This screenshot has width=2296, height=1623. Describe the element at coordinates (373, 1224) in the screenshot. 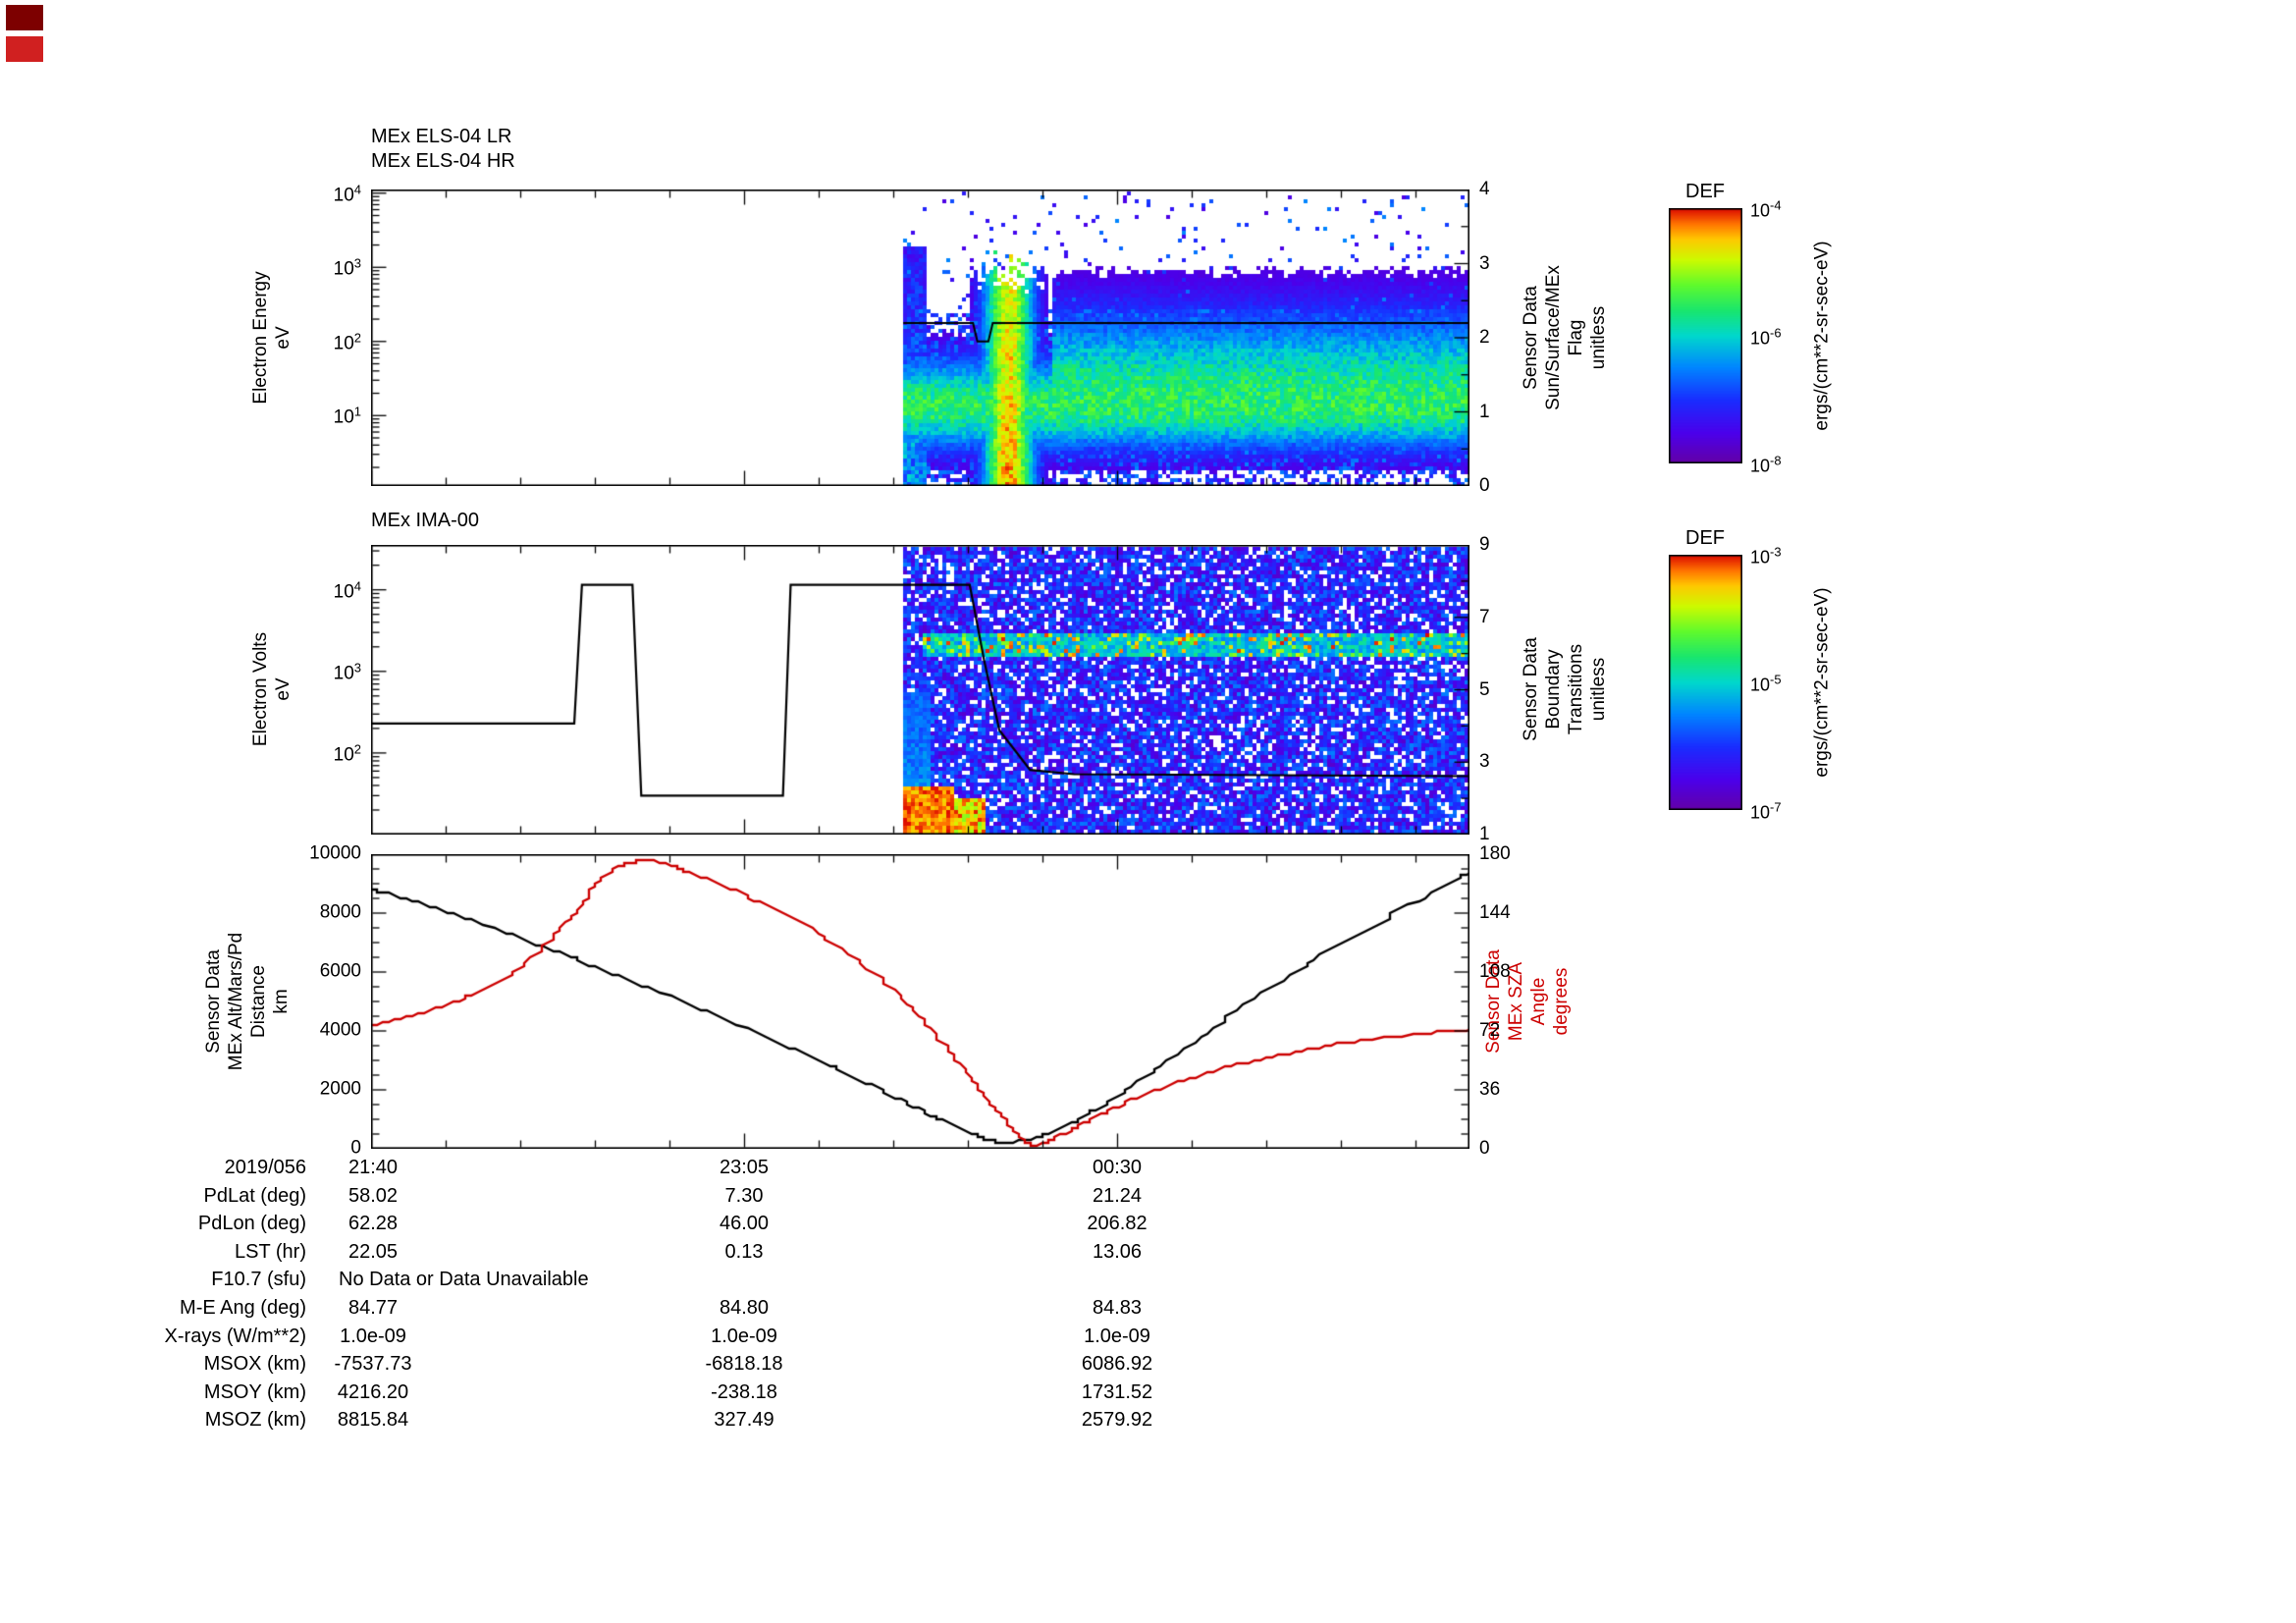

I see `table-cell: 62.28` at that location.